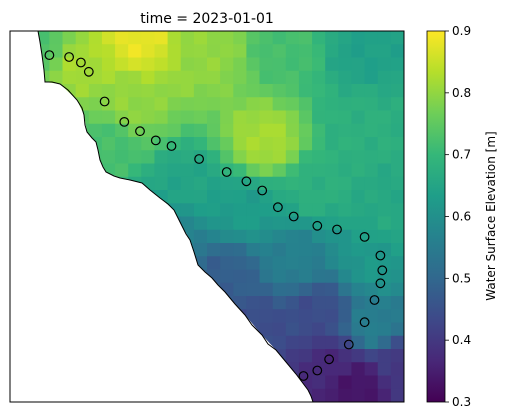 The height and width of the screenshot is (420, 507). Describe the element at coordinates (461, 278) in the screenshot. I see `colorbar-tick-label: 0.5` at that location.